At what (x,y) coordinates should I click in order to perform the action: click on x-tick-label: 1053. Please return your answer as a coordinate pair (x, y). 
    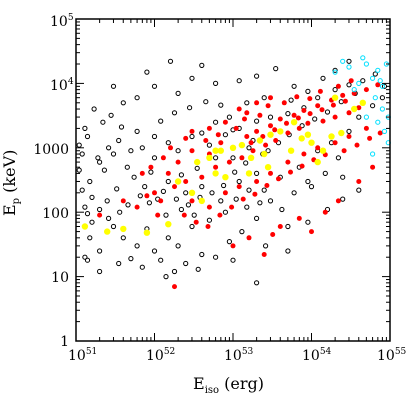
    Looking at the image, I should click on (239, 355).